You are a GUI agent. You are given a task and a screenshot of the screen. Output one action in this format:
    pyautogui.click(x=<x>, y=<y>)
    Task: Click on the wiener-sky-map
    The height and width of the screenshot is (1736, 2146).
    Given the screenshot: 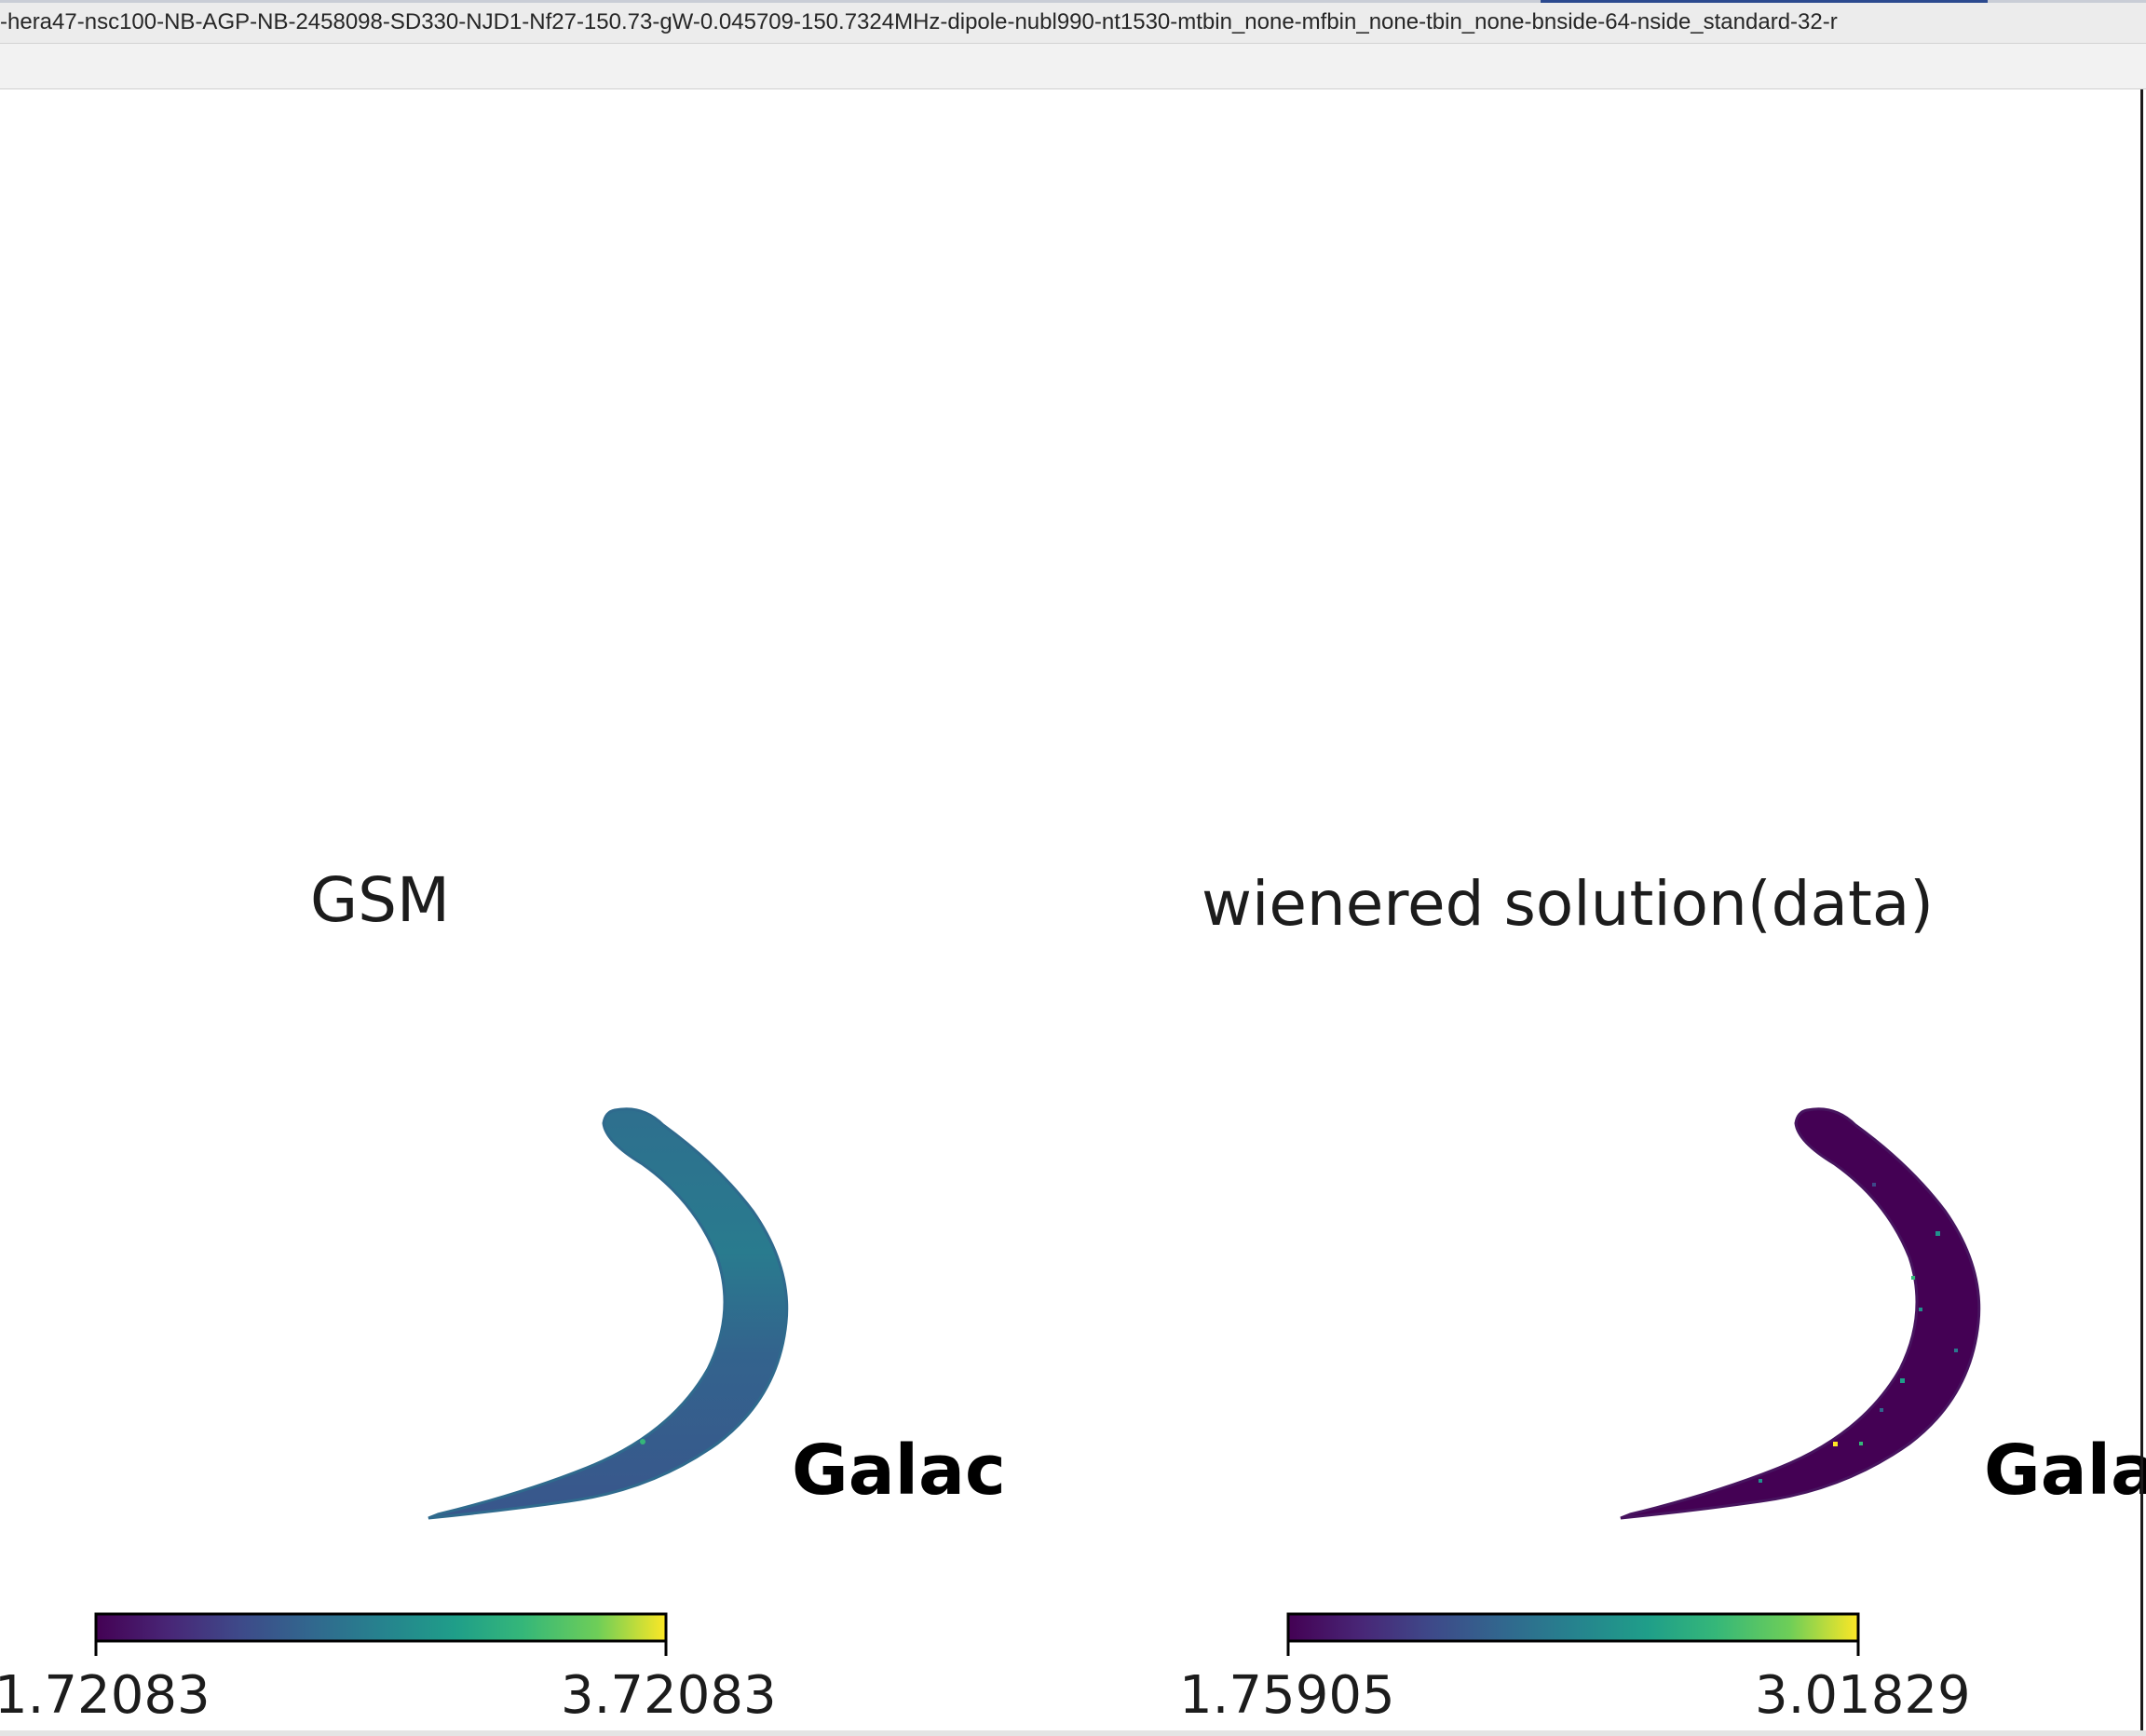 What is the action you would take?
    pyautogui.click(x=1800, y=1313)
    